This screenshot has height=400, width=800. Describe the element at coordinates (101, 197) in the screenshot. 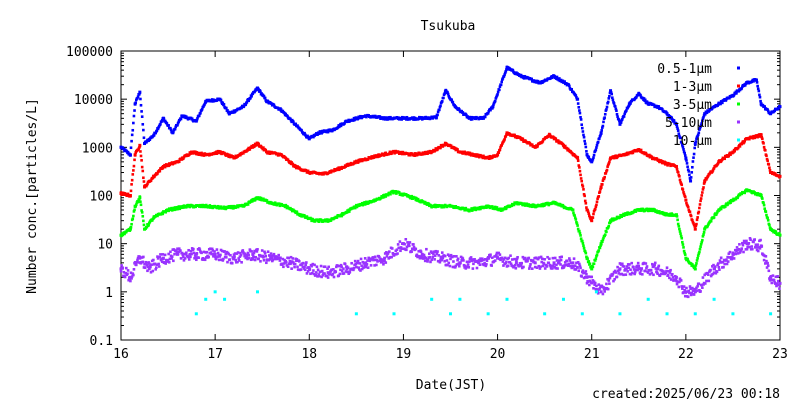

I see `y-tick-label: 100` at that location.